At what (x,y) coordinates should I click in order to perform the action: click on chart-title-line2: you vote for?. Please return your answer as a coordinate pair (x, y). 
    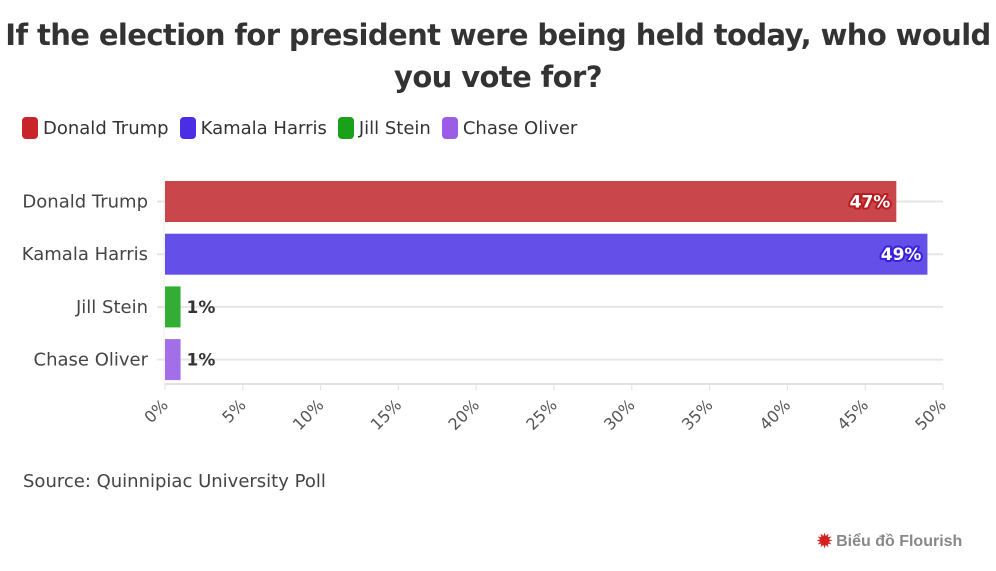
    Looking at the image, I should click on (498, 77).